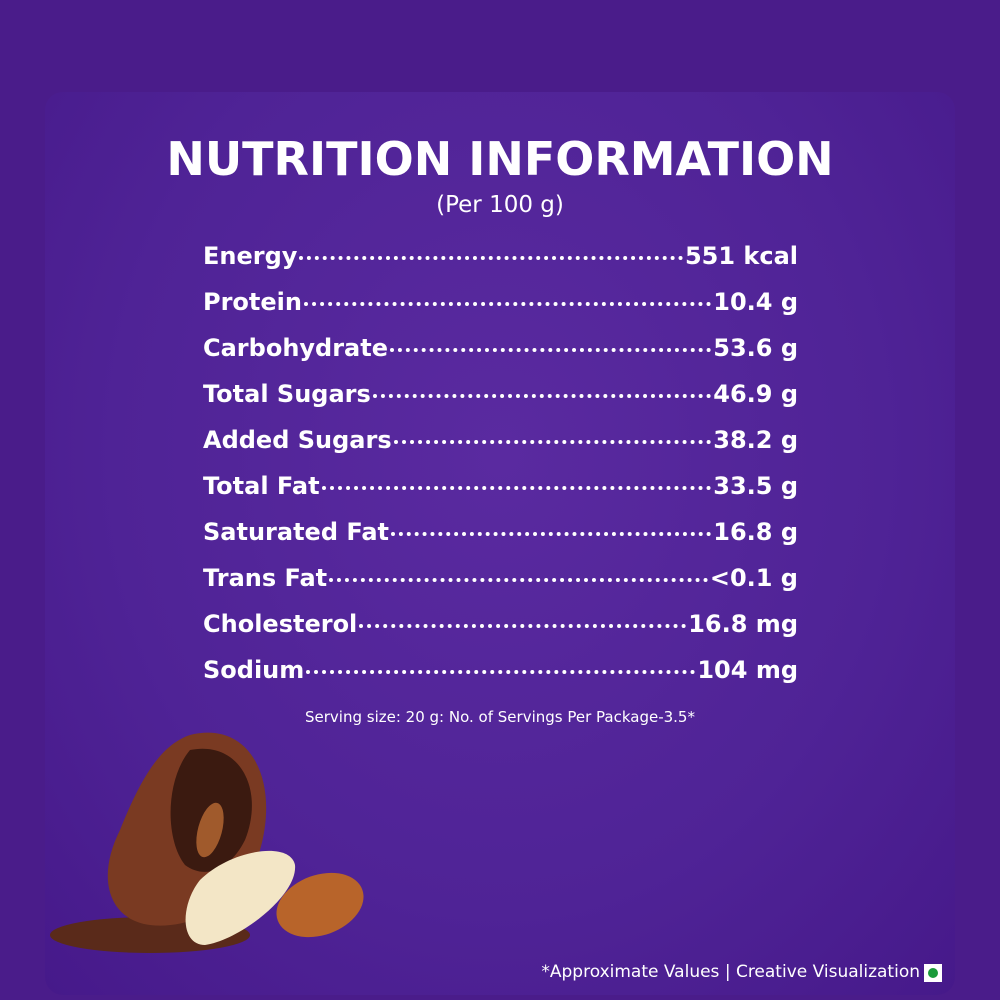 This screenshot has width=1000, height=1000. What do you see at coordinates (500, 679) in the screenshot?
I see `nutrition-row: Sodium 104 mg` at bounding box center [500, 679].